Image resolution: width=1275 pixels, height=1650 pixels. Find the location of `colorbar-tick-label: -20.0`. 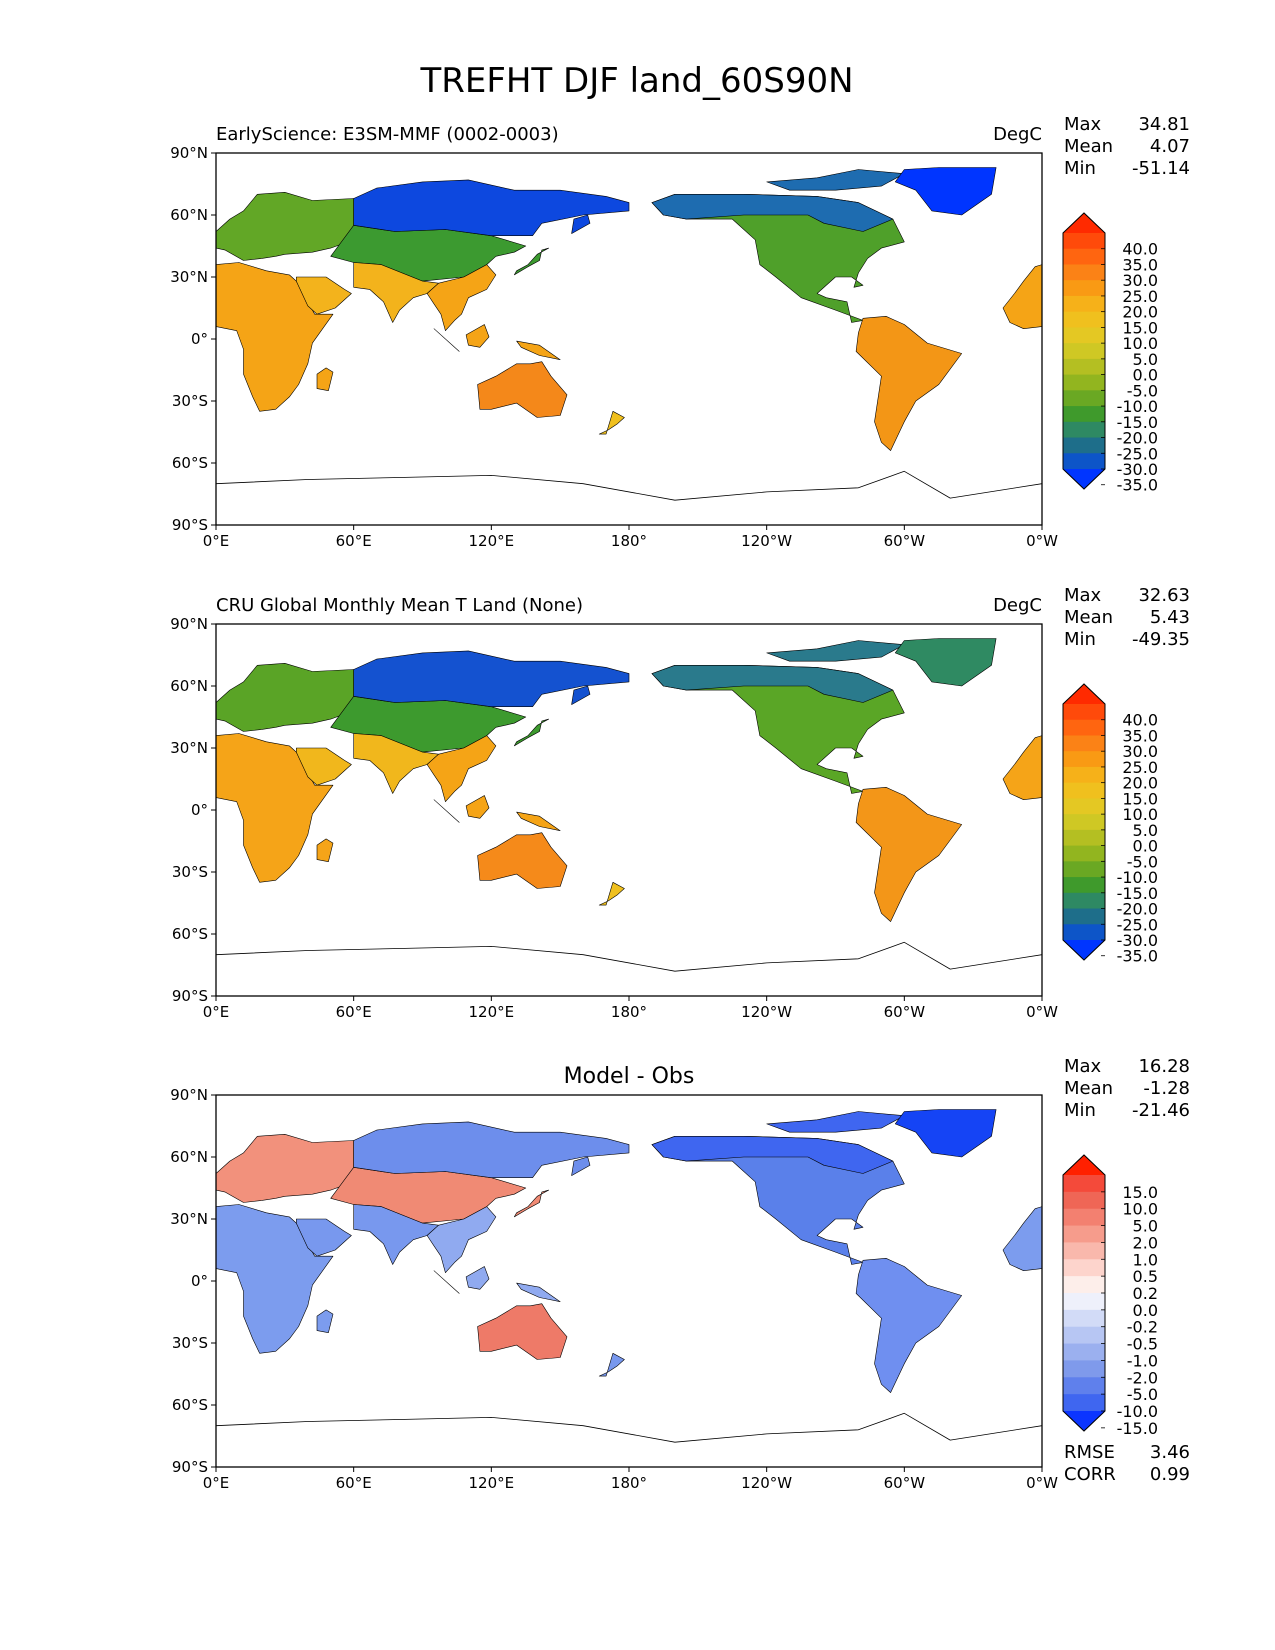

colorbar-tick-label: -20.0 is located at coordinates (1137, 438).